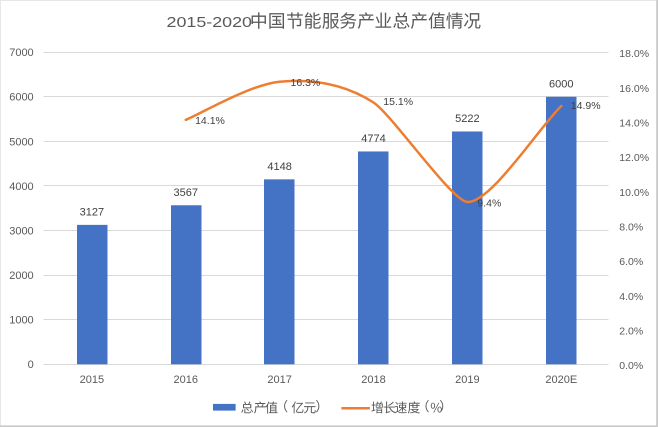  What do you see at coordinates (31, 365) in the screenshot?
I see `svg-text: 0` at bounding box center [31, 365].